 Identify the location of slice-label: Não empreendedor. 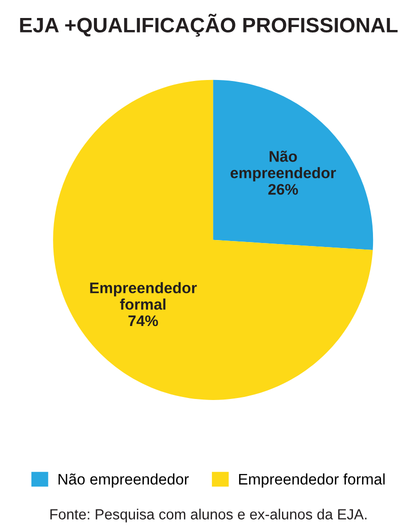
(283, 166).